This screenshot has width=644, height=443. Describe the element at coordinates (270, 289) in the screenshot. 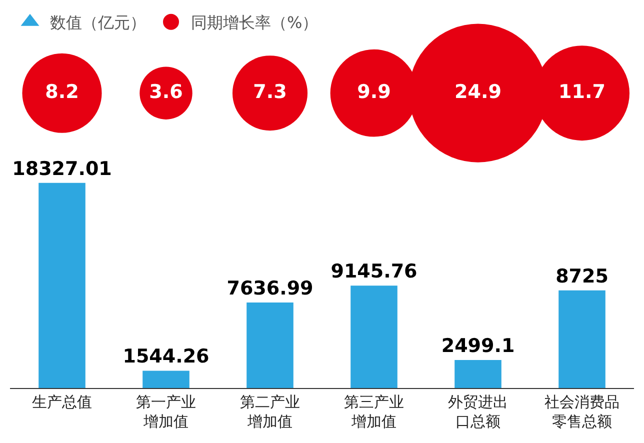

I see `data-label: 7636.99` at that location.